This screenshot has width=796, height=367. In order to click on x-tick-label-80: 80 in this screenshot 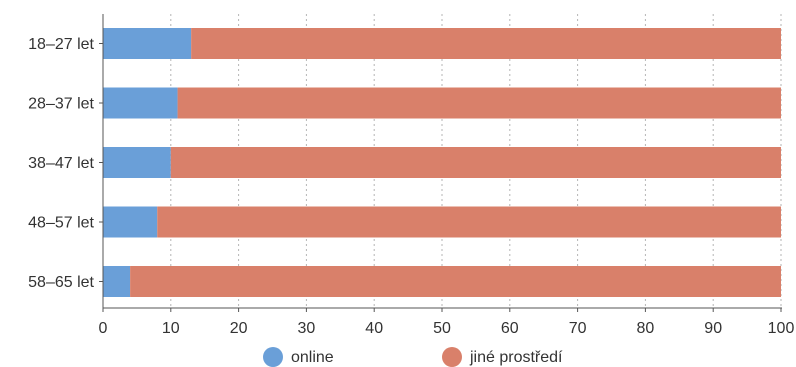, I will do `click(646, 328)`.